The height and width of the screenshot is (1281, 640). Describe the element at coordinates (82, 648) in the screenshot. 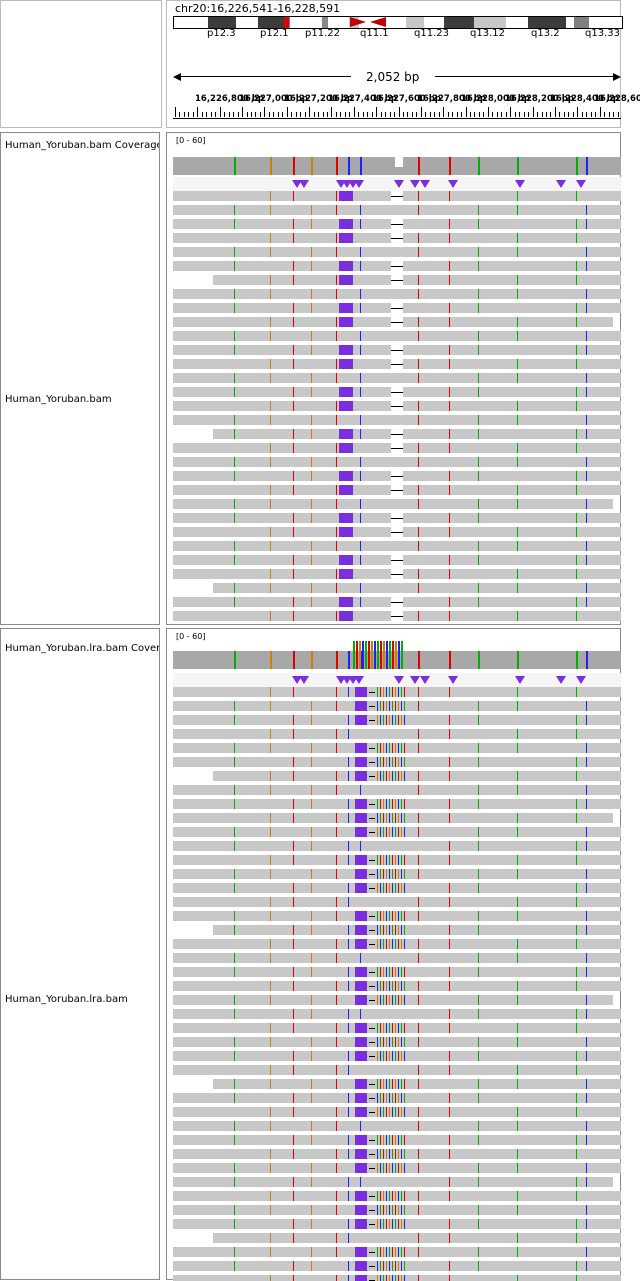

I see `coverage-track-name: Human_Yoruban.lra.bam Coverage` at that location.